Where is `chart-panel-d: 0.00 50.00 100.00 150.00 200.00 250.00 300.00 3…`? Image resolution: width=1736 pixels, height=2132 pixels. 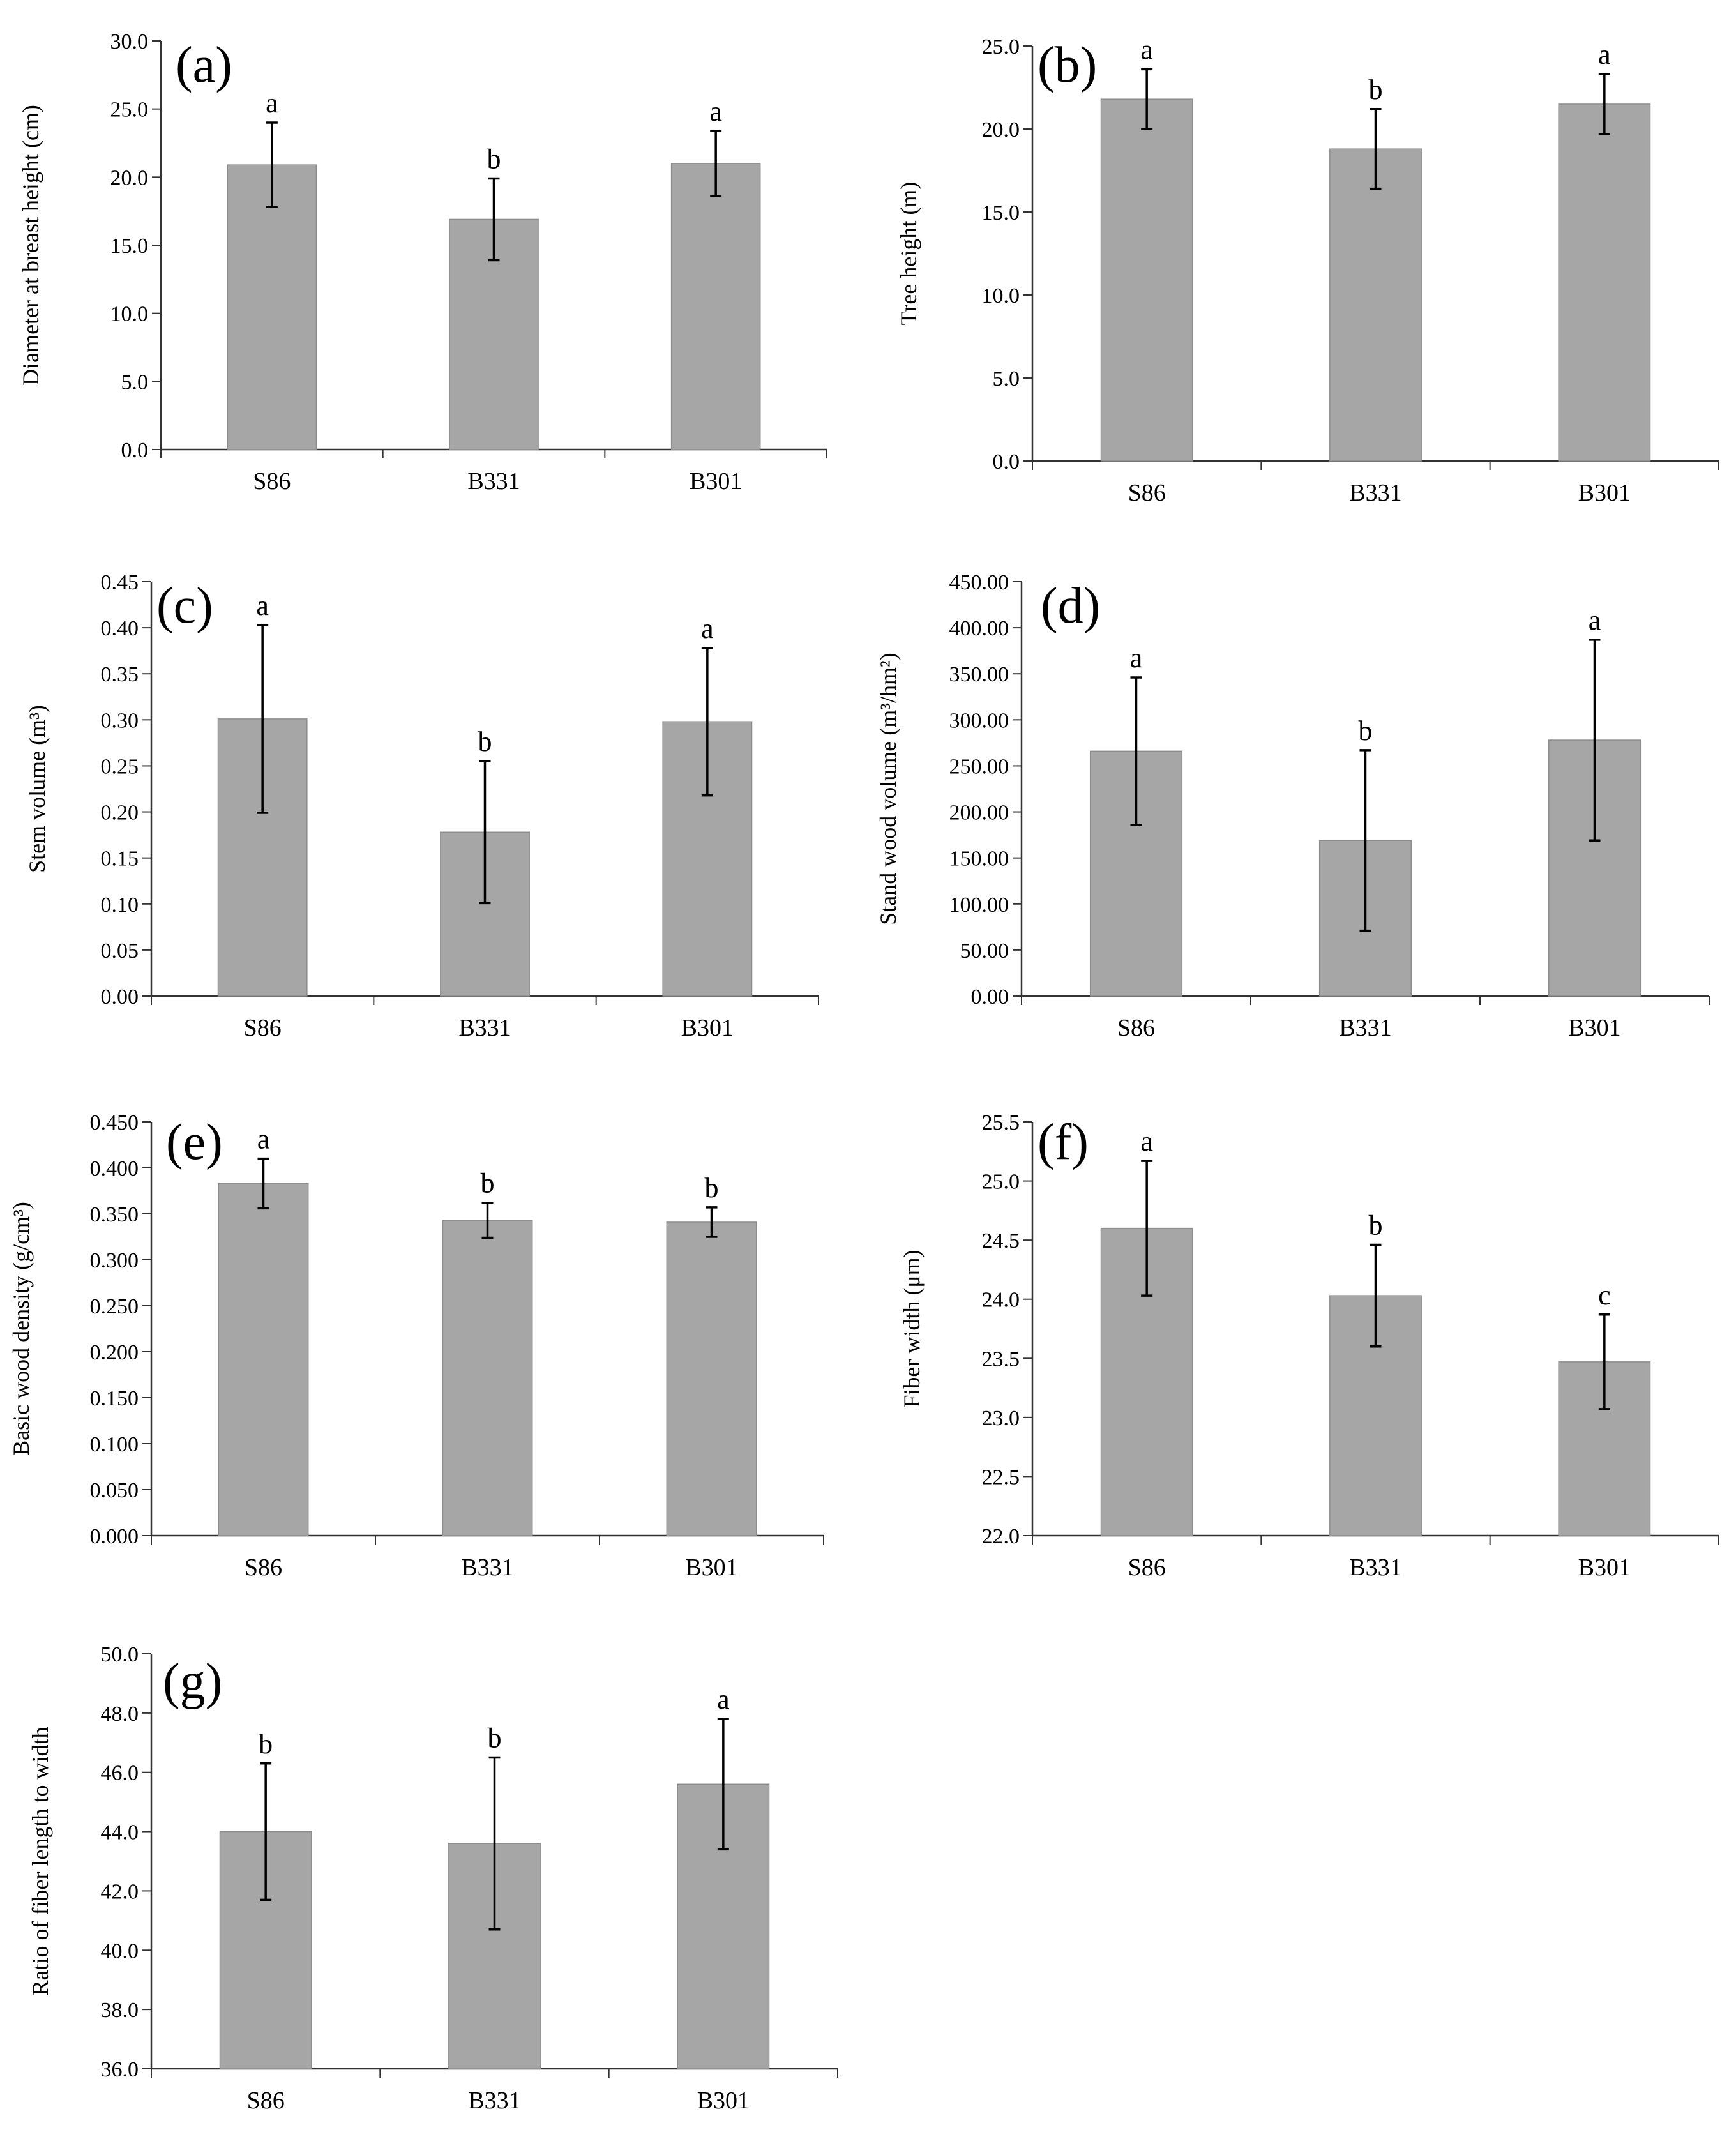 chart-panel-d: 0.00 50.00 100.00 150.00 200.00 250.00 300.00 3… is located at coordinates (1292, 806).